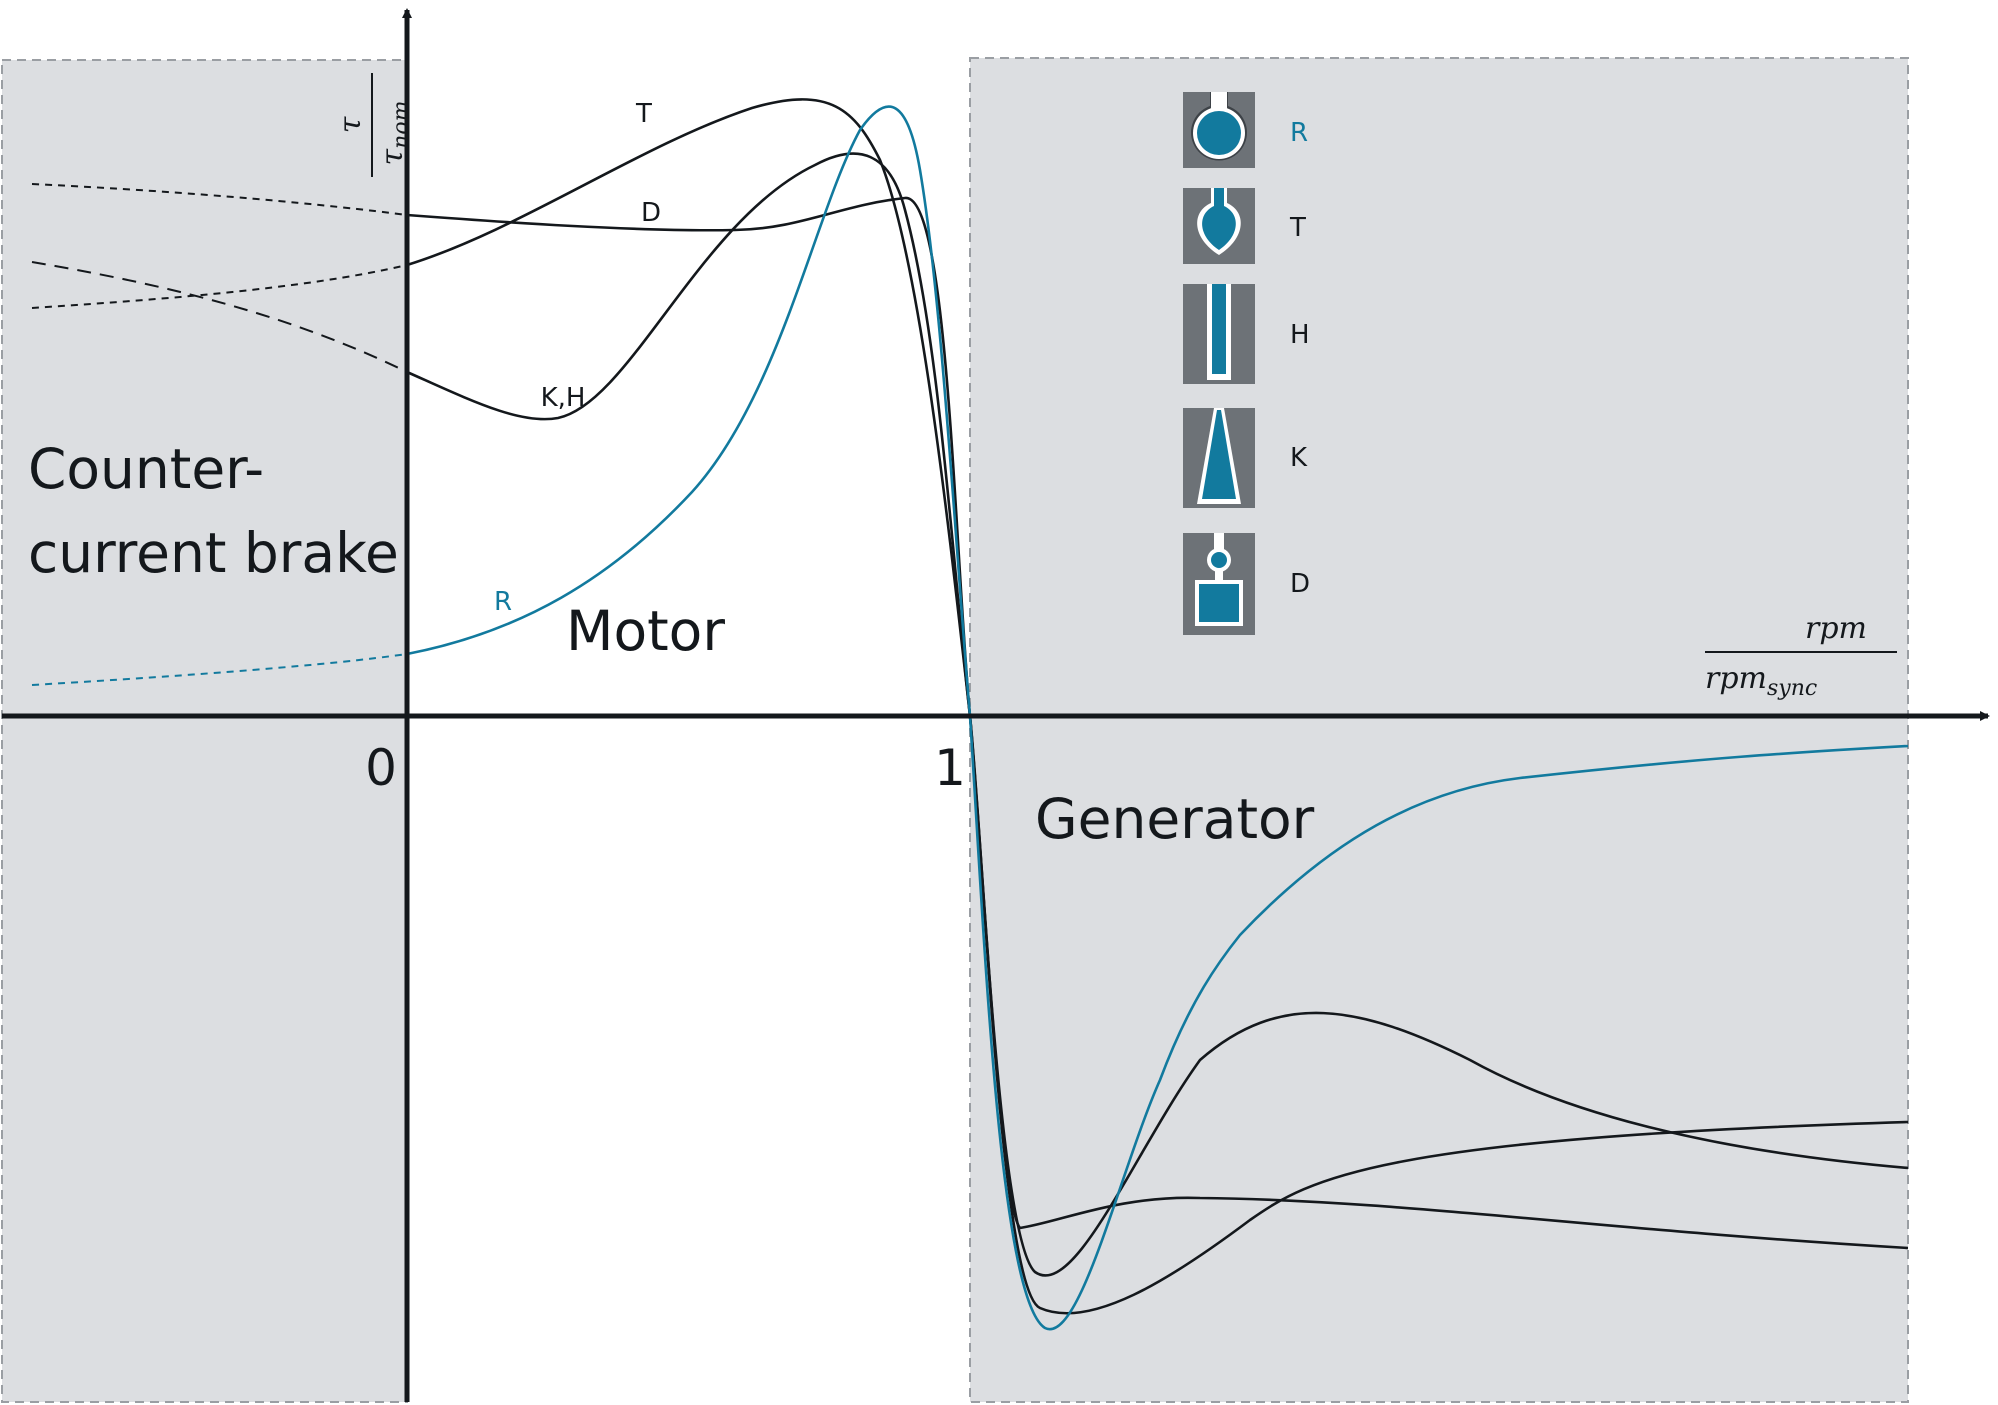  I want to click on tick-label-one: 1, so click(950, 768).